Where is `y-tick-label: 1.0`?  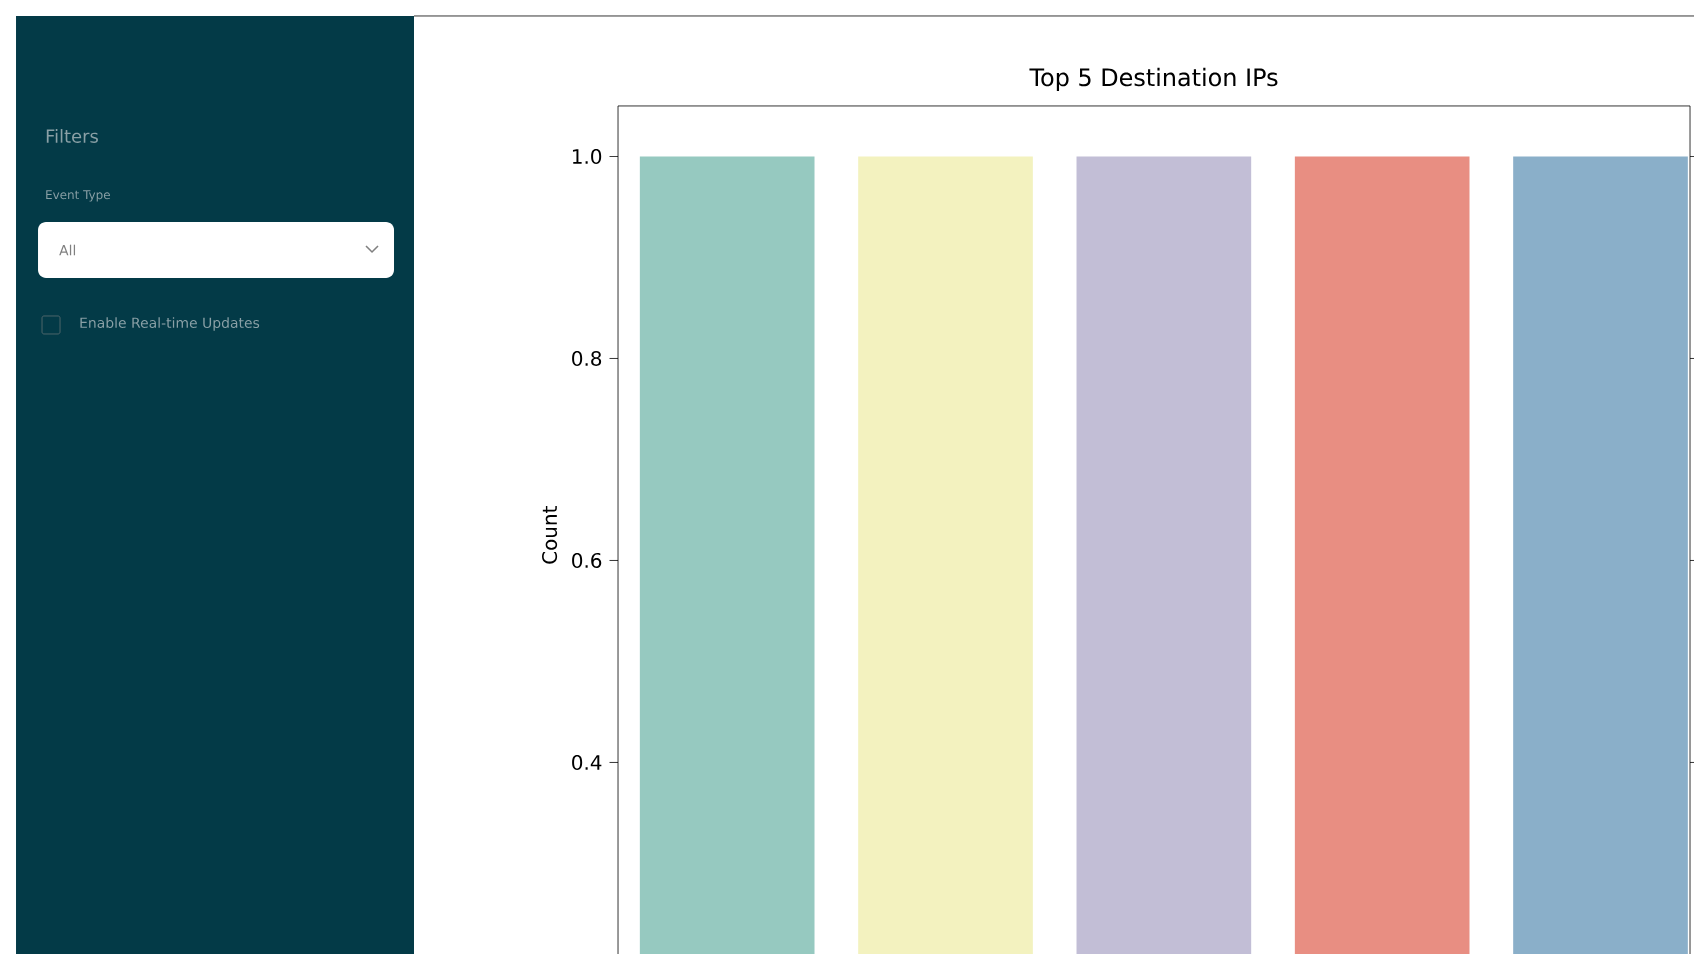
y-tick-label: 1.0 is located at coordinates (587, 156).